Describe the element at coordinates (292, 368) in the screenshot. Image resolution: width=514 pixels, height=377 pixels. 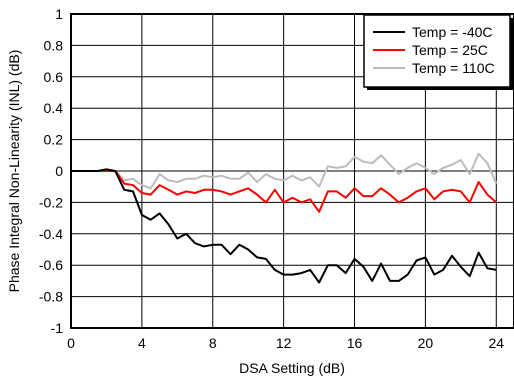
I see `x-axis-label: DSA Setting (dB)` at that location.